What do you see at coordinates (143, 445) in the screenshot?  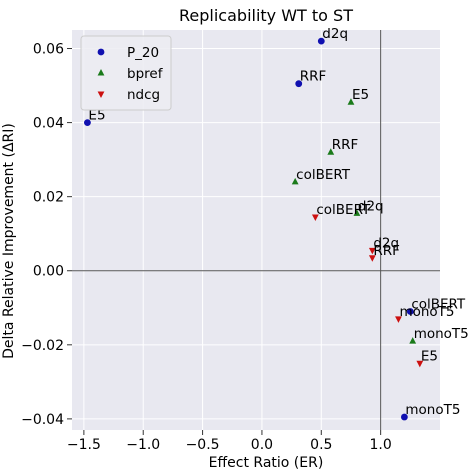 I see `x-tick-label: −1.0` at bounding box center [143, 445].